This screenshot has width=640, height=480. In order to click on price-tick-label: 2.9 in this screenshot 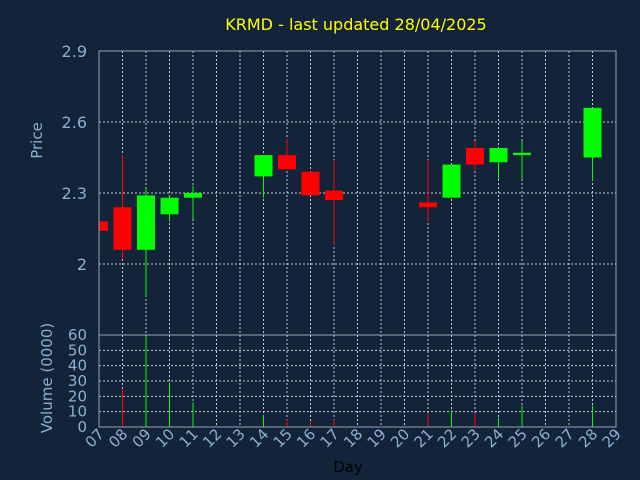, I will do `click(74, 51)`.